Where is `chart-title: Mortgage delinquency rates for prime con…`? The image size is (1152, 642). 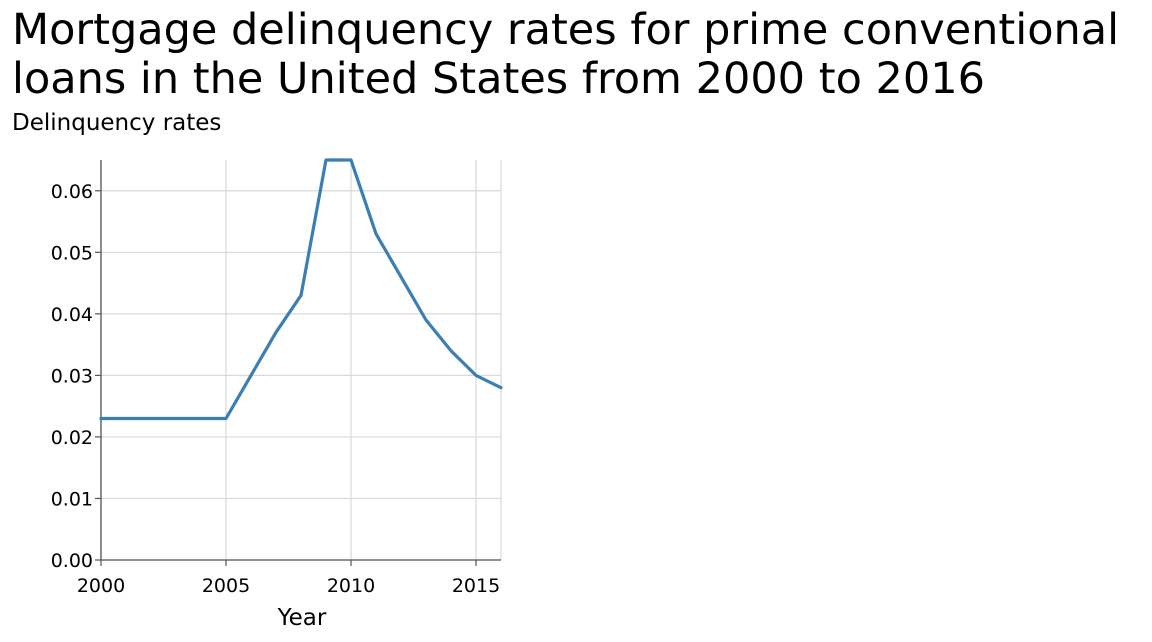 chart-title: Mortgage delinquency rates for prime con… is located at coordinates (566, 54).